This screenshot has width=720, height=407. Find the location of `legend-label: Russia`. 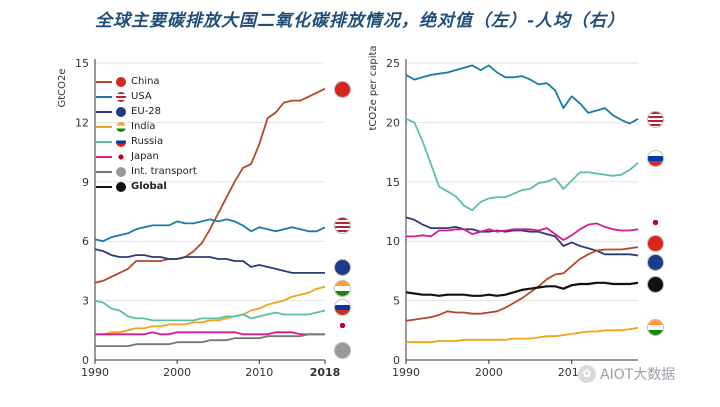

legend-label: Russia is located at coordinates (147, 141).